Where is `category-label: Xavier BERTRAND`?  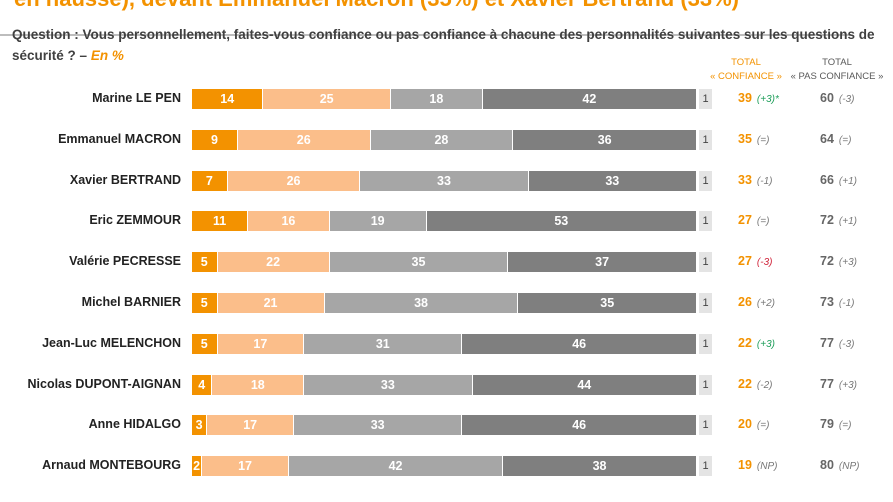 category-label: Xavier BERTRAND is located at coordinates (125, 179).